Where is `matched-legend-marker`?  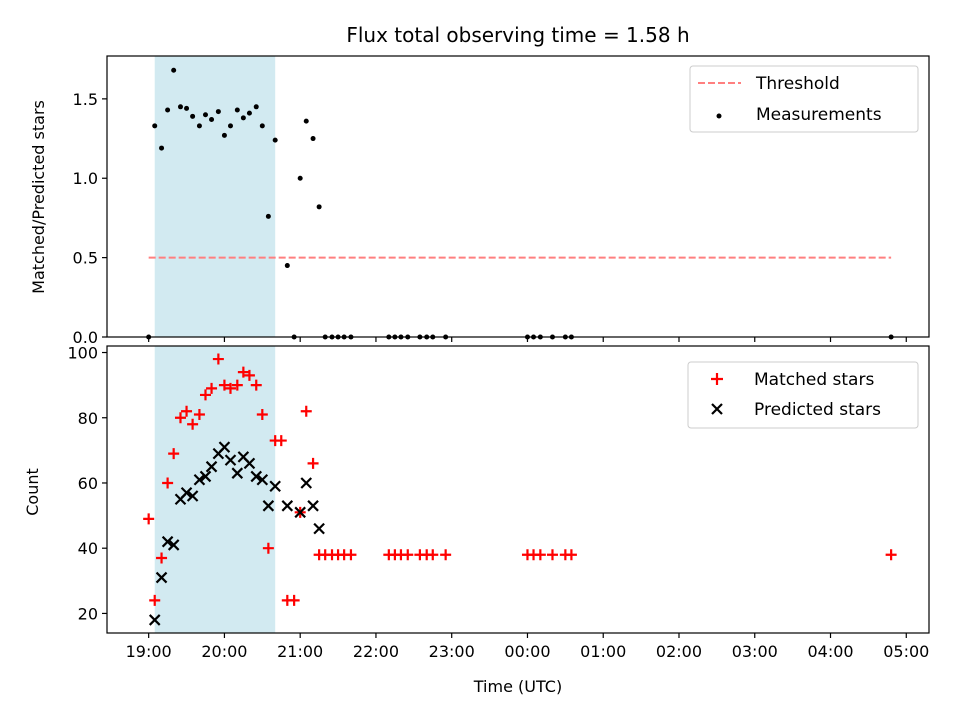 matched-legend-marker is located at coordinates (717, 379).